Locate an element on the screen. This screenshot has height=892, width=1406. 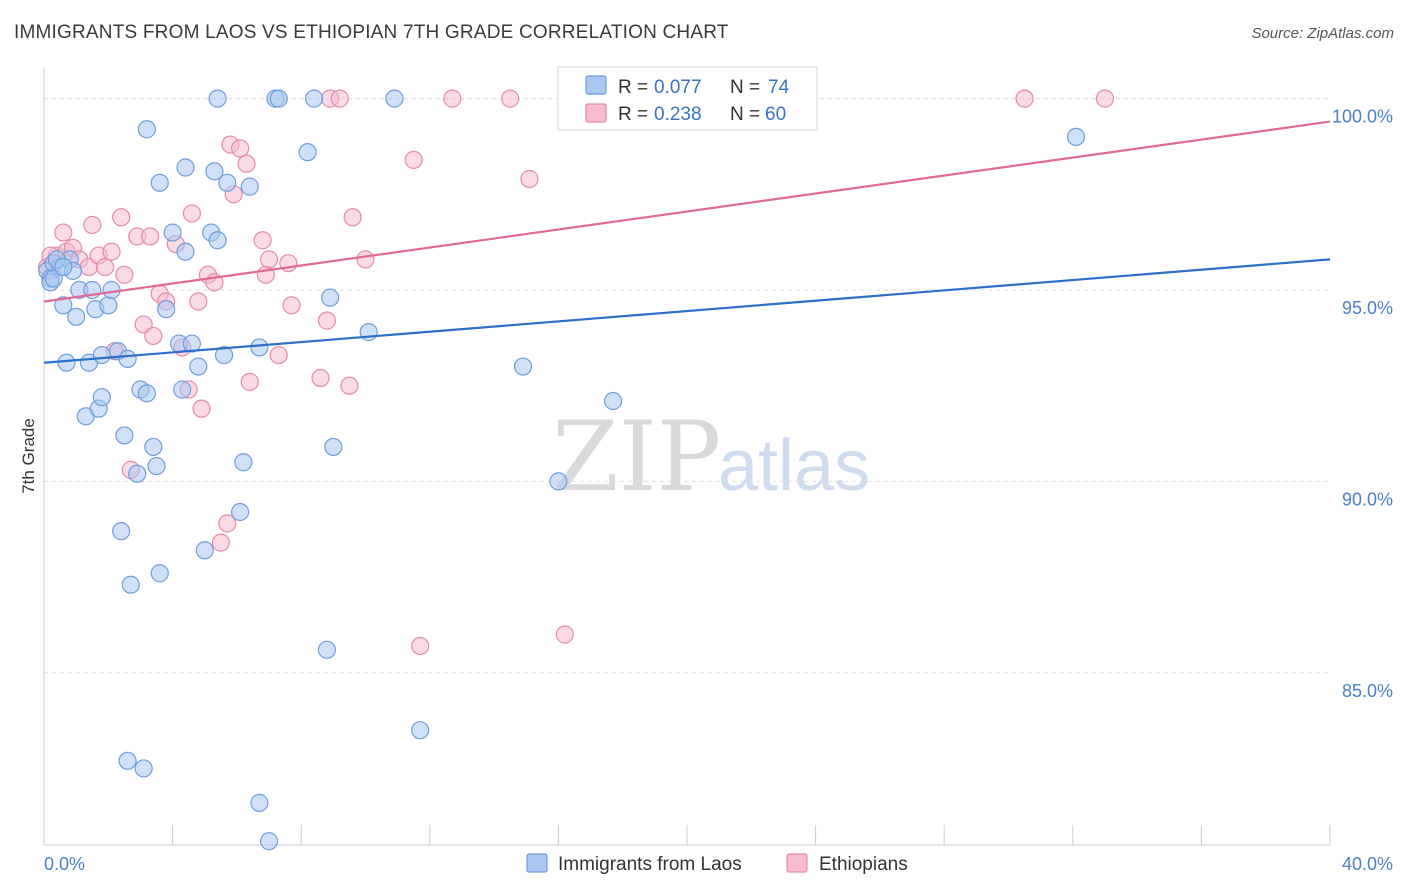
y-tick-label: 90.0% is located at coordinates (1367, 499).